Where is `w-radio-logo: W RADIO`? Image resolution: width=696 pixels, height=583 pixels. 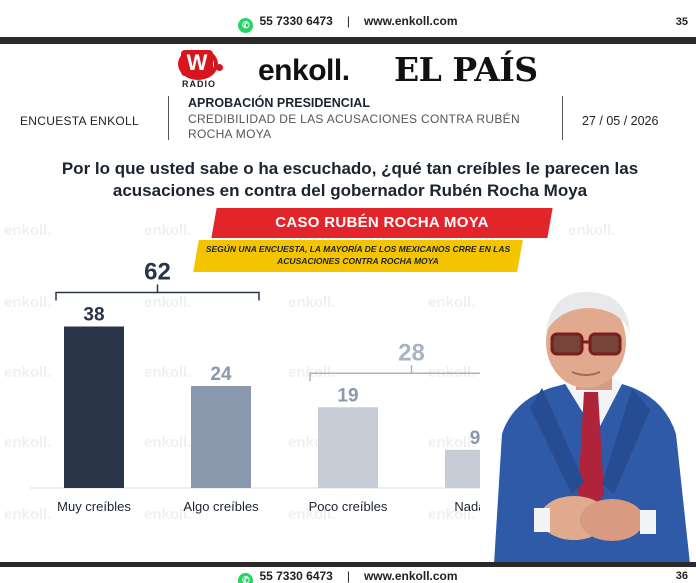 w-radio-logo: W RADIO is located at coordinates (202, 70).